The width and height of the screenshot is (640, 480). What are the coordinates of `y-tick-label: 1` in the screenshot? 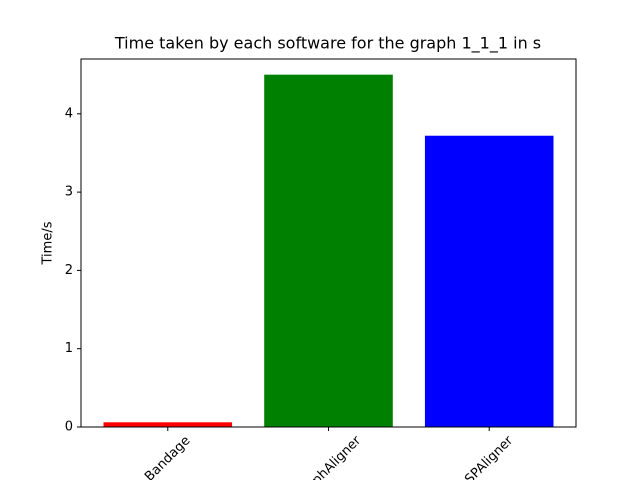 It's located at (69, 348).